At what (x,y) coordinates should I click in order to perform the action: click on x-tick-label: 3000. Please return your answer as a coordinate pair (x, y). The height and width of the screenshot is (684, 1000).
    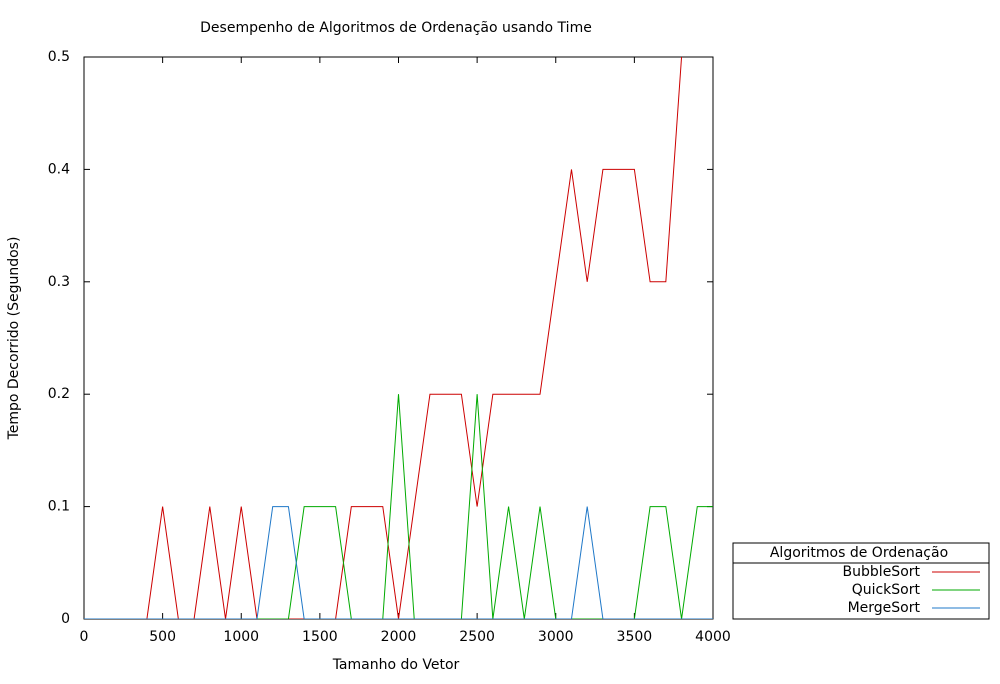
    Looking at the image, I should click on (556, 637).